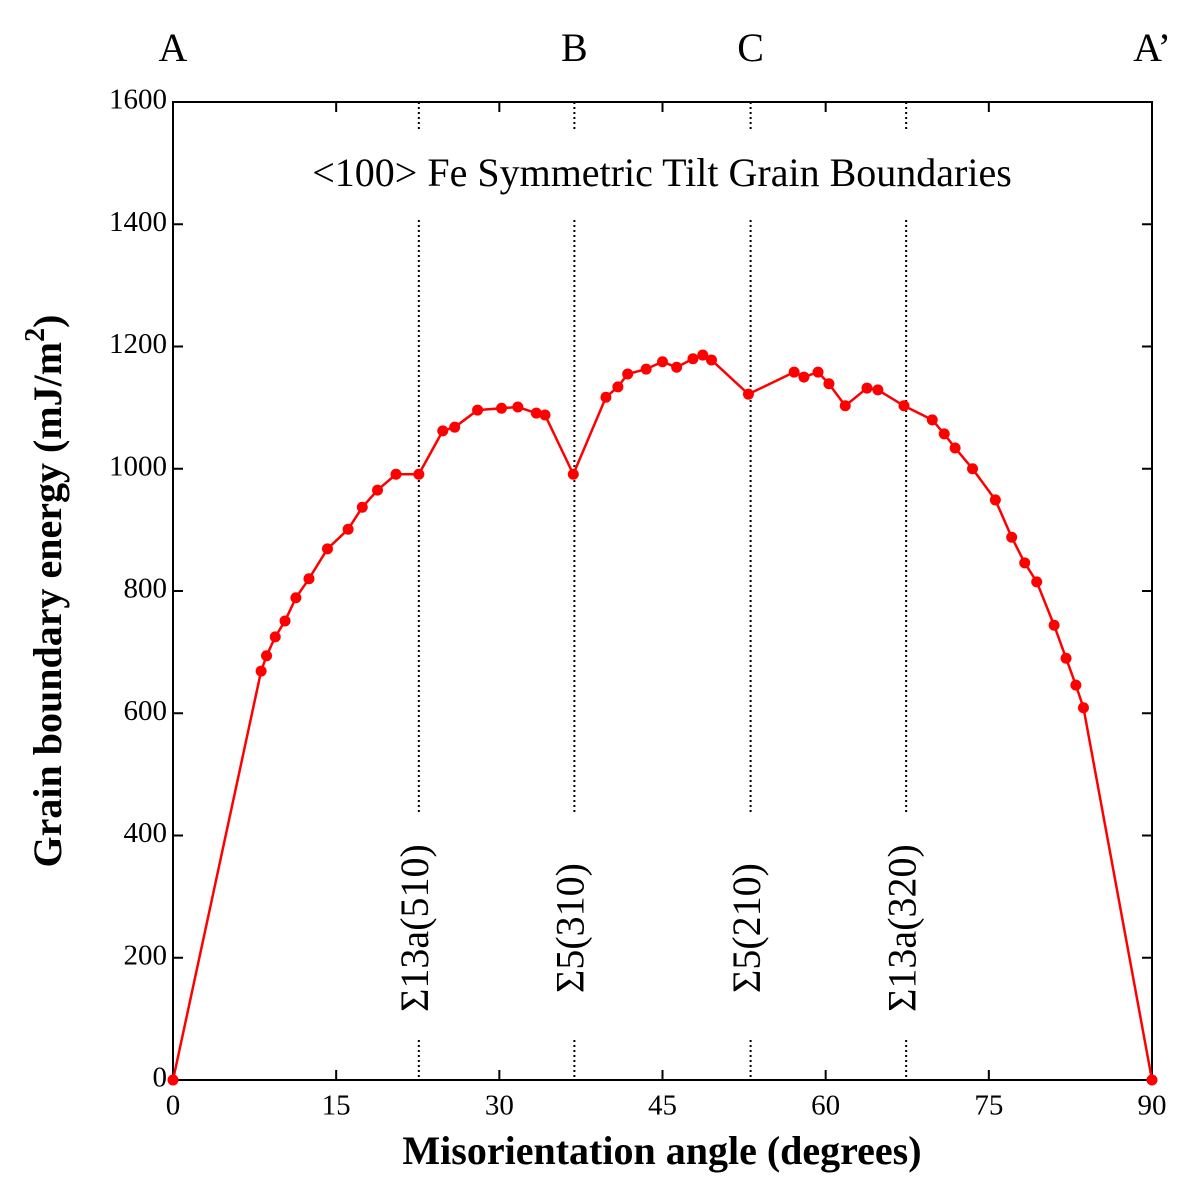 The height and width of the screenshot is (1200, 1200). I want to click on y-label-sup: 2, so click(35, 335).